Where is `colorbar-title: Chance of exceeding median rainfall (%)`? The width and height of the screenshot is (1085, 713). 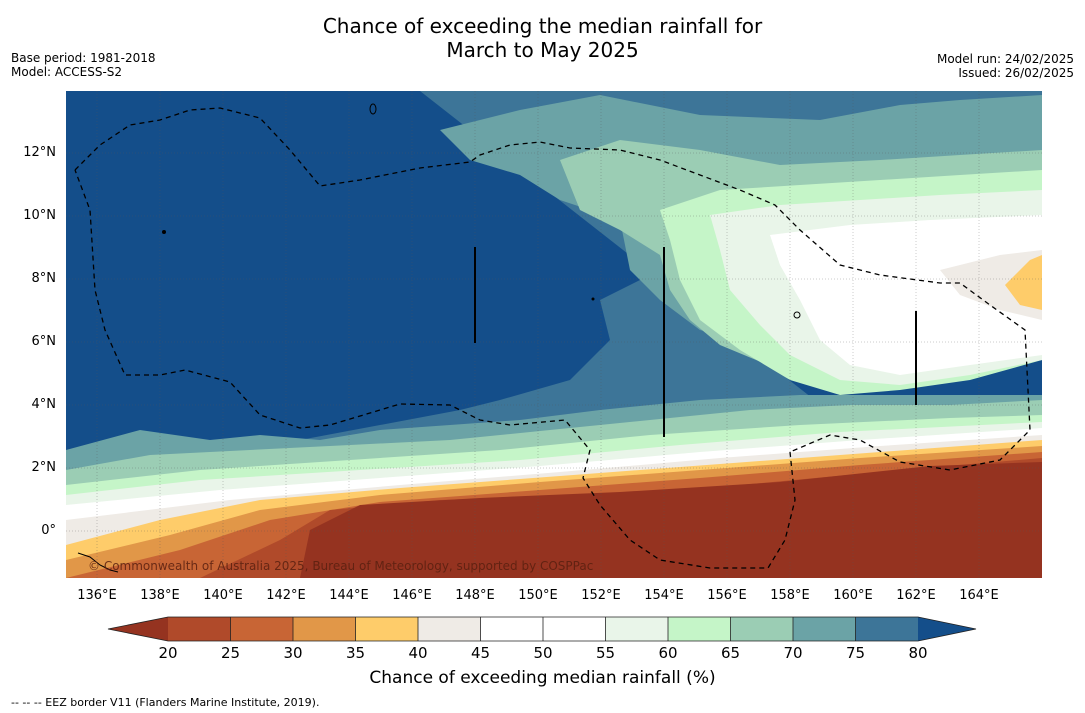 colorbar-title: Chance of exceeding median rainfall (%) is located at coordinates (542, 678).